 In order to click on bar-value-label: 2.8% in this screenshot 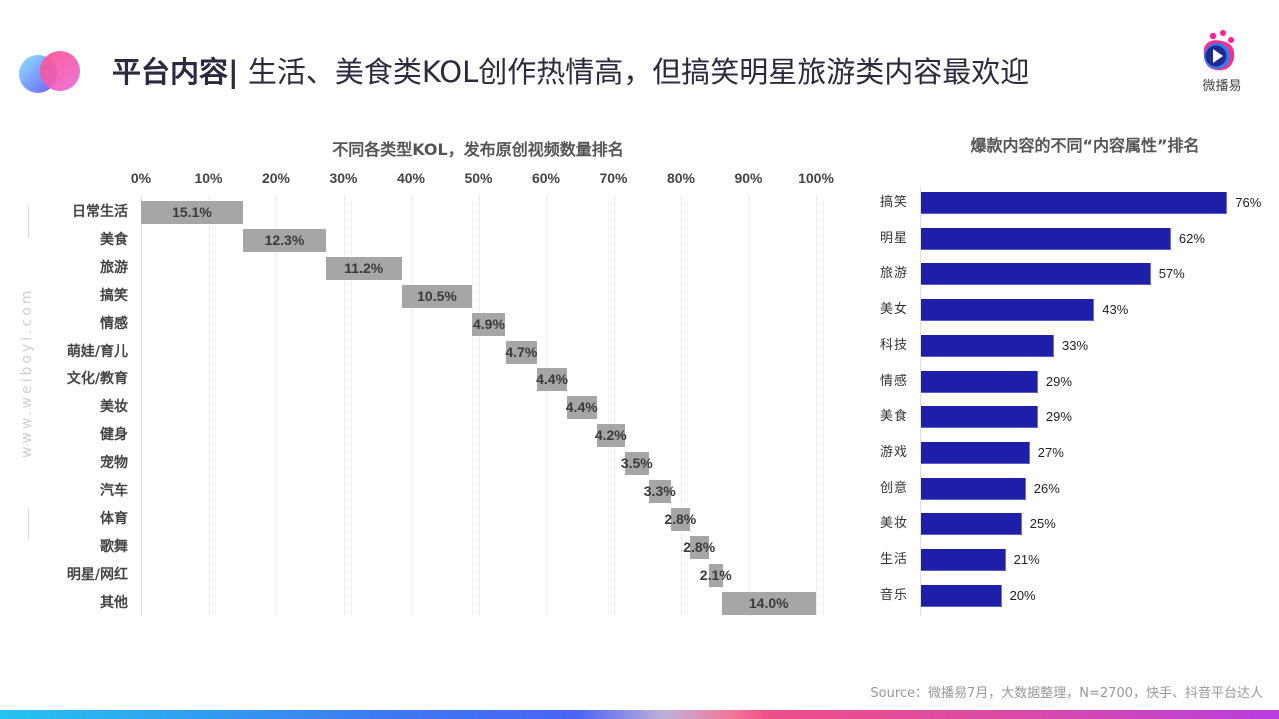, I will do `click(680, 518)`.